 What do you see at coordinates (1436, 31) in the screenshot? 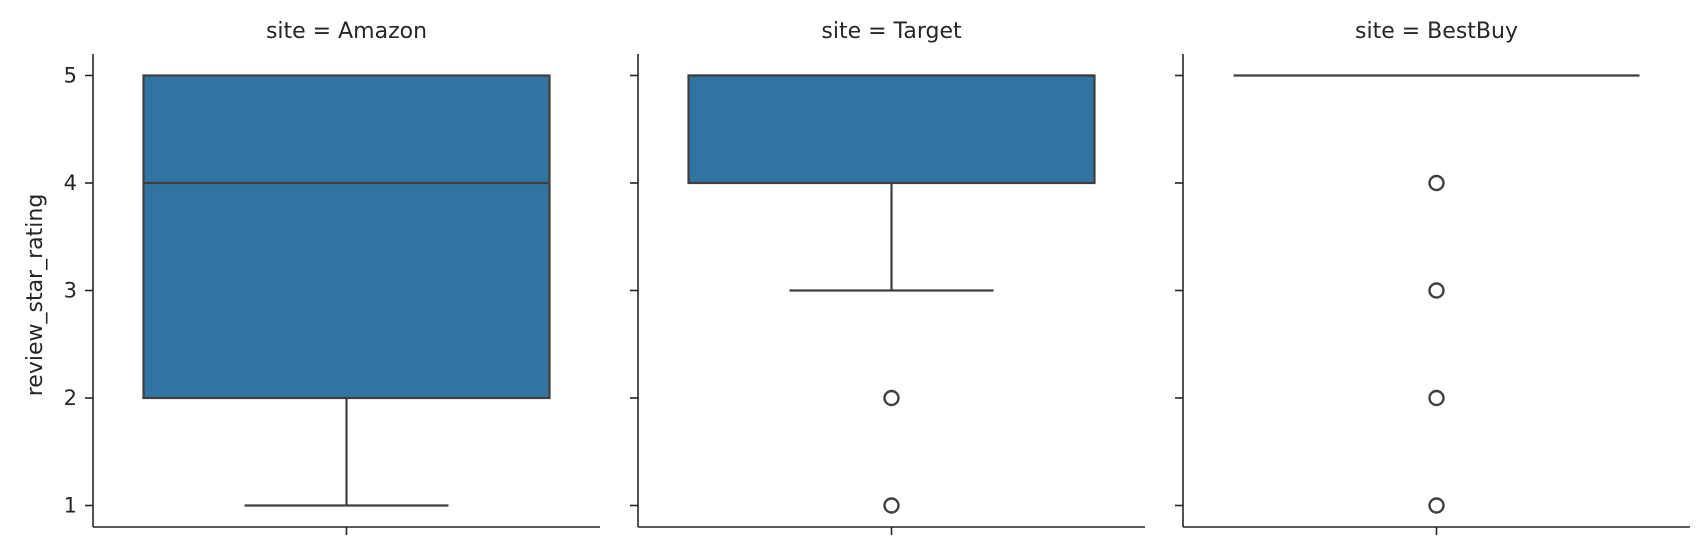
I see `facet-title: site = BestBuy` at bounding box center [1436, 31].